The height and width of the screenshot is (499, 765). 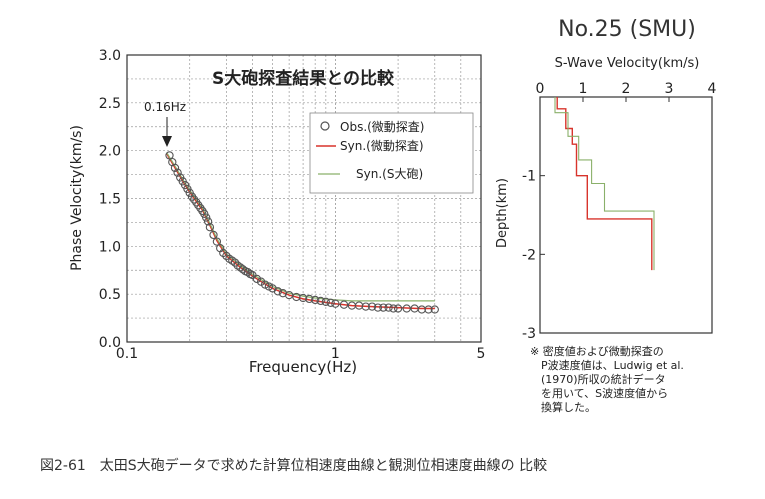 What do you see at coordinates (529, 334) in the screenshot?
I see `right-y-tick-label: -3` at bounding box center [529, 334].